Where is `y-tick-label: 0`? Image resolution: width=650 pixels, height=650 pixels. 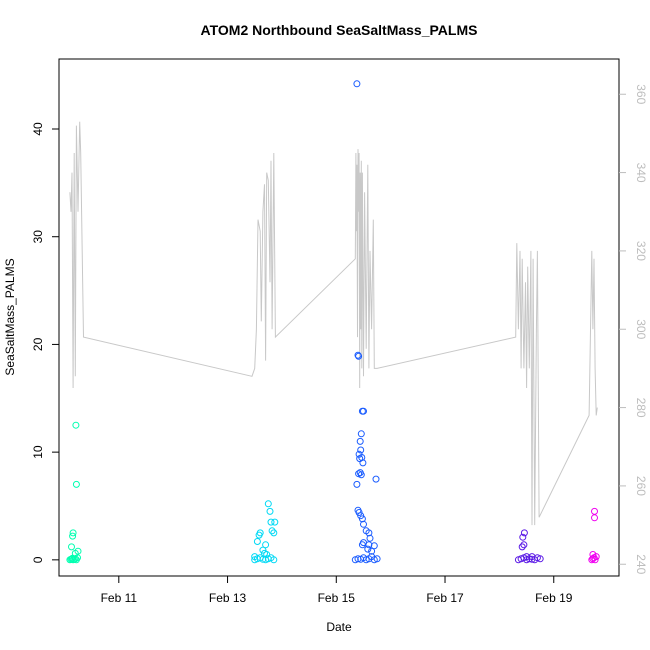 y-tick-label: 0 is located at coordinates (38, 559).